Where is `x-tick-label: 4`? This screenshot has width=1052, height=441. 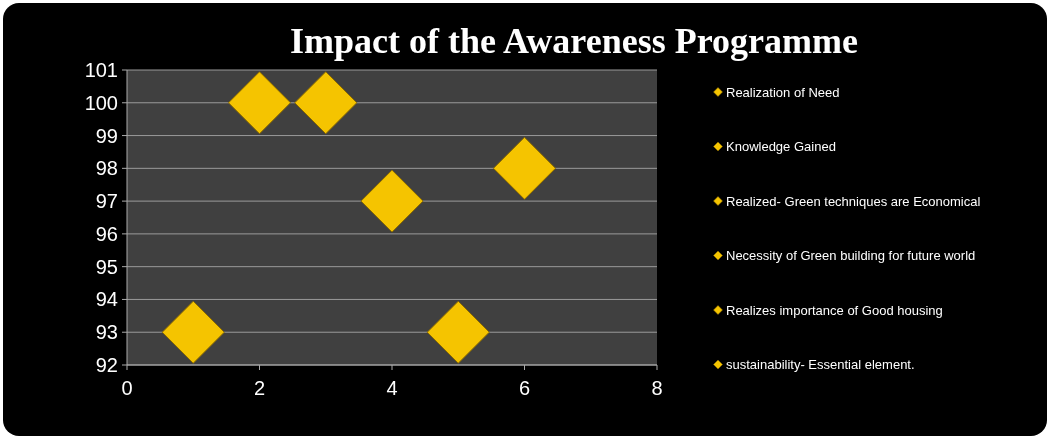
x-tick-label: 4 is located at coordinates (392, 388).